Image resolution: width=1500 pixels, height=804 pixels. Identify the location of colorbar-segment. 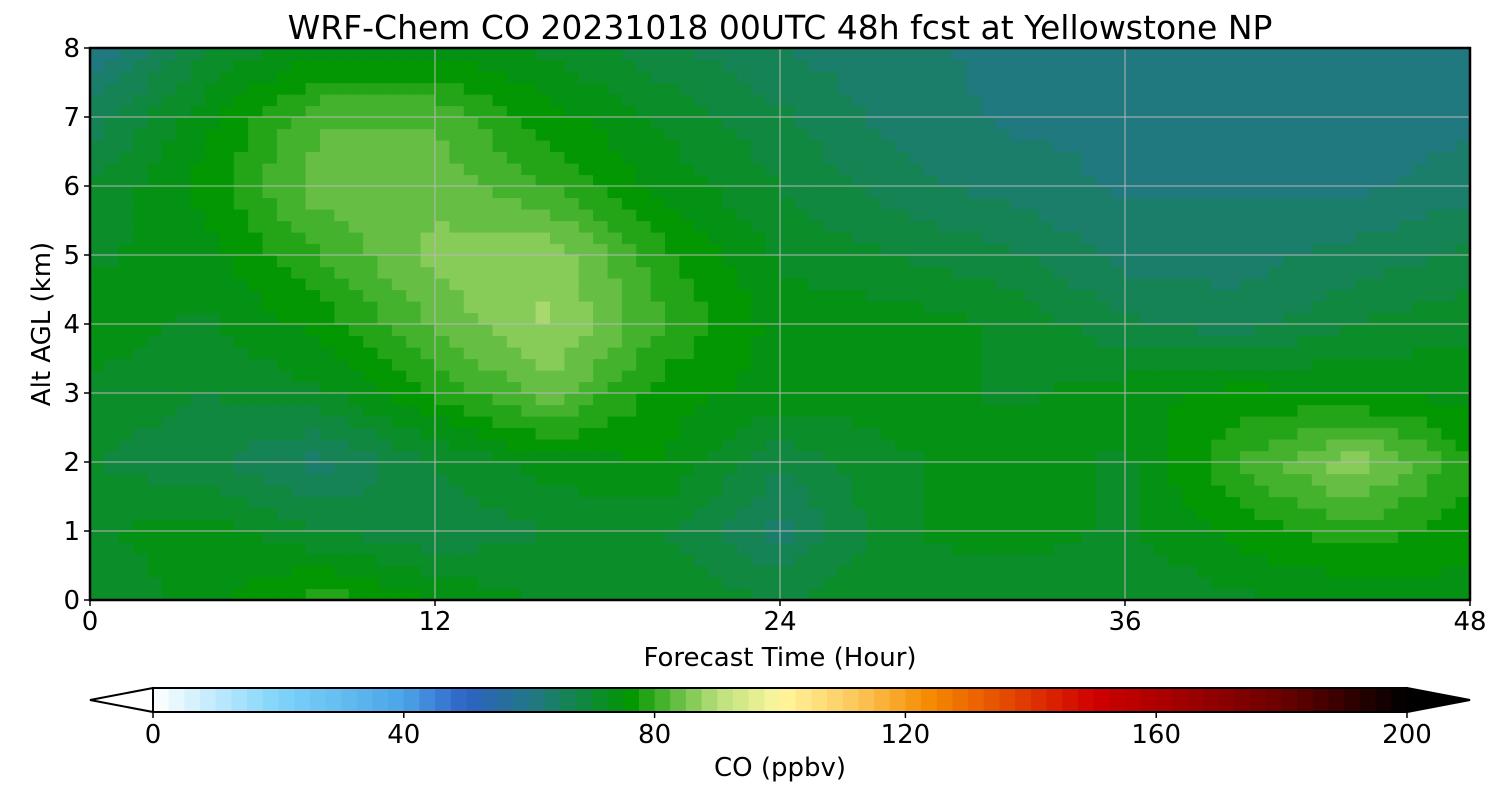
(756, 700).